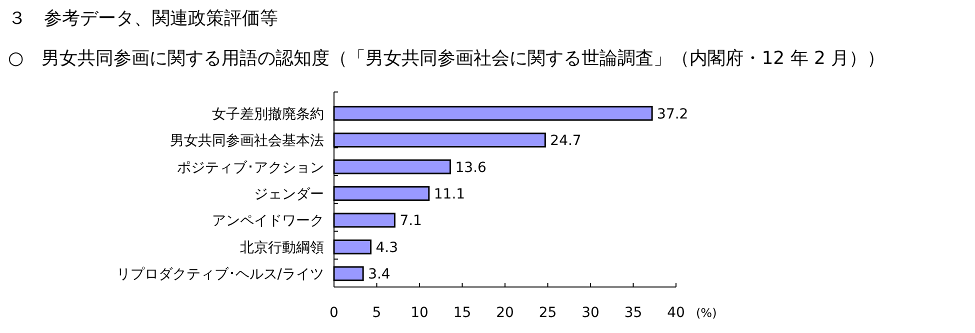  What do you see at coordinates (268, 114) in the screenshot?
I see `y-tick-label: 女子差別撤廃条約` at bounding box center [268, 114].